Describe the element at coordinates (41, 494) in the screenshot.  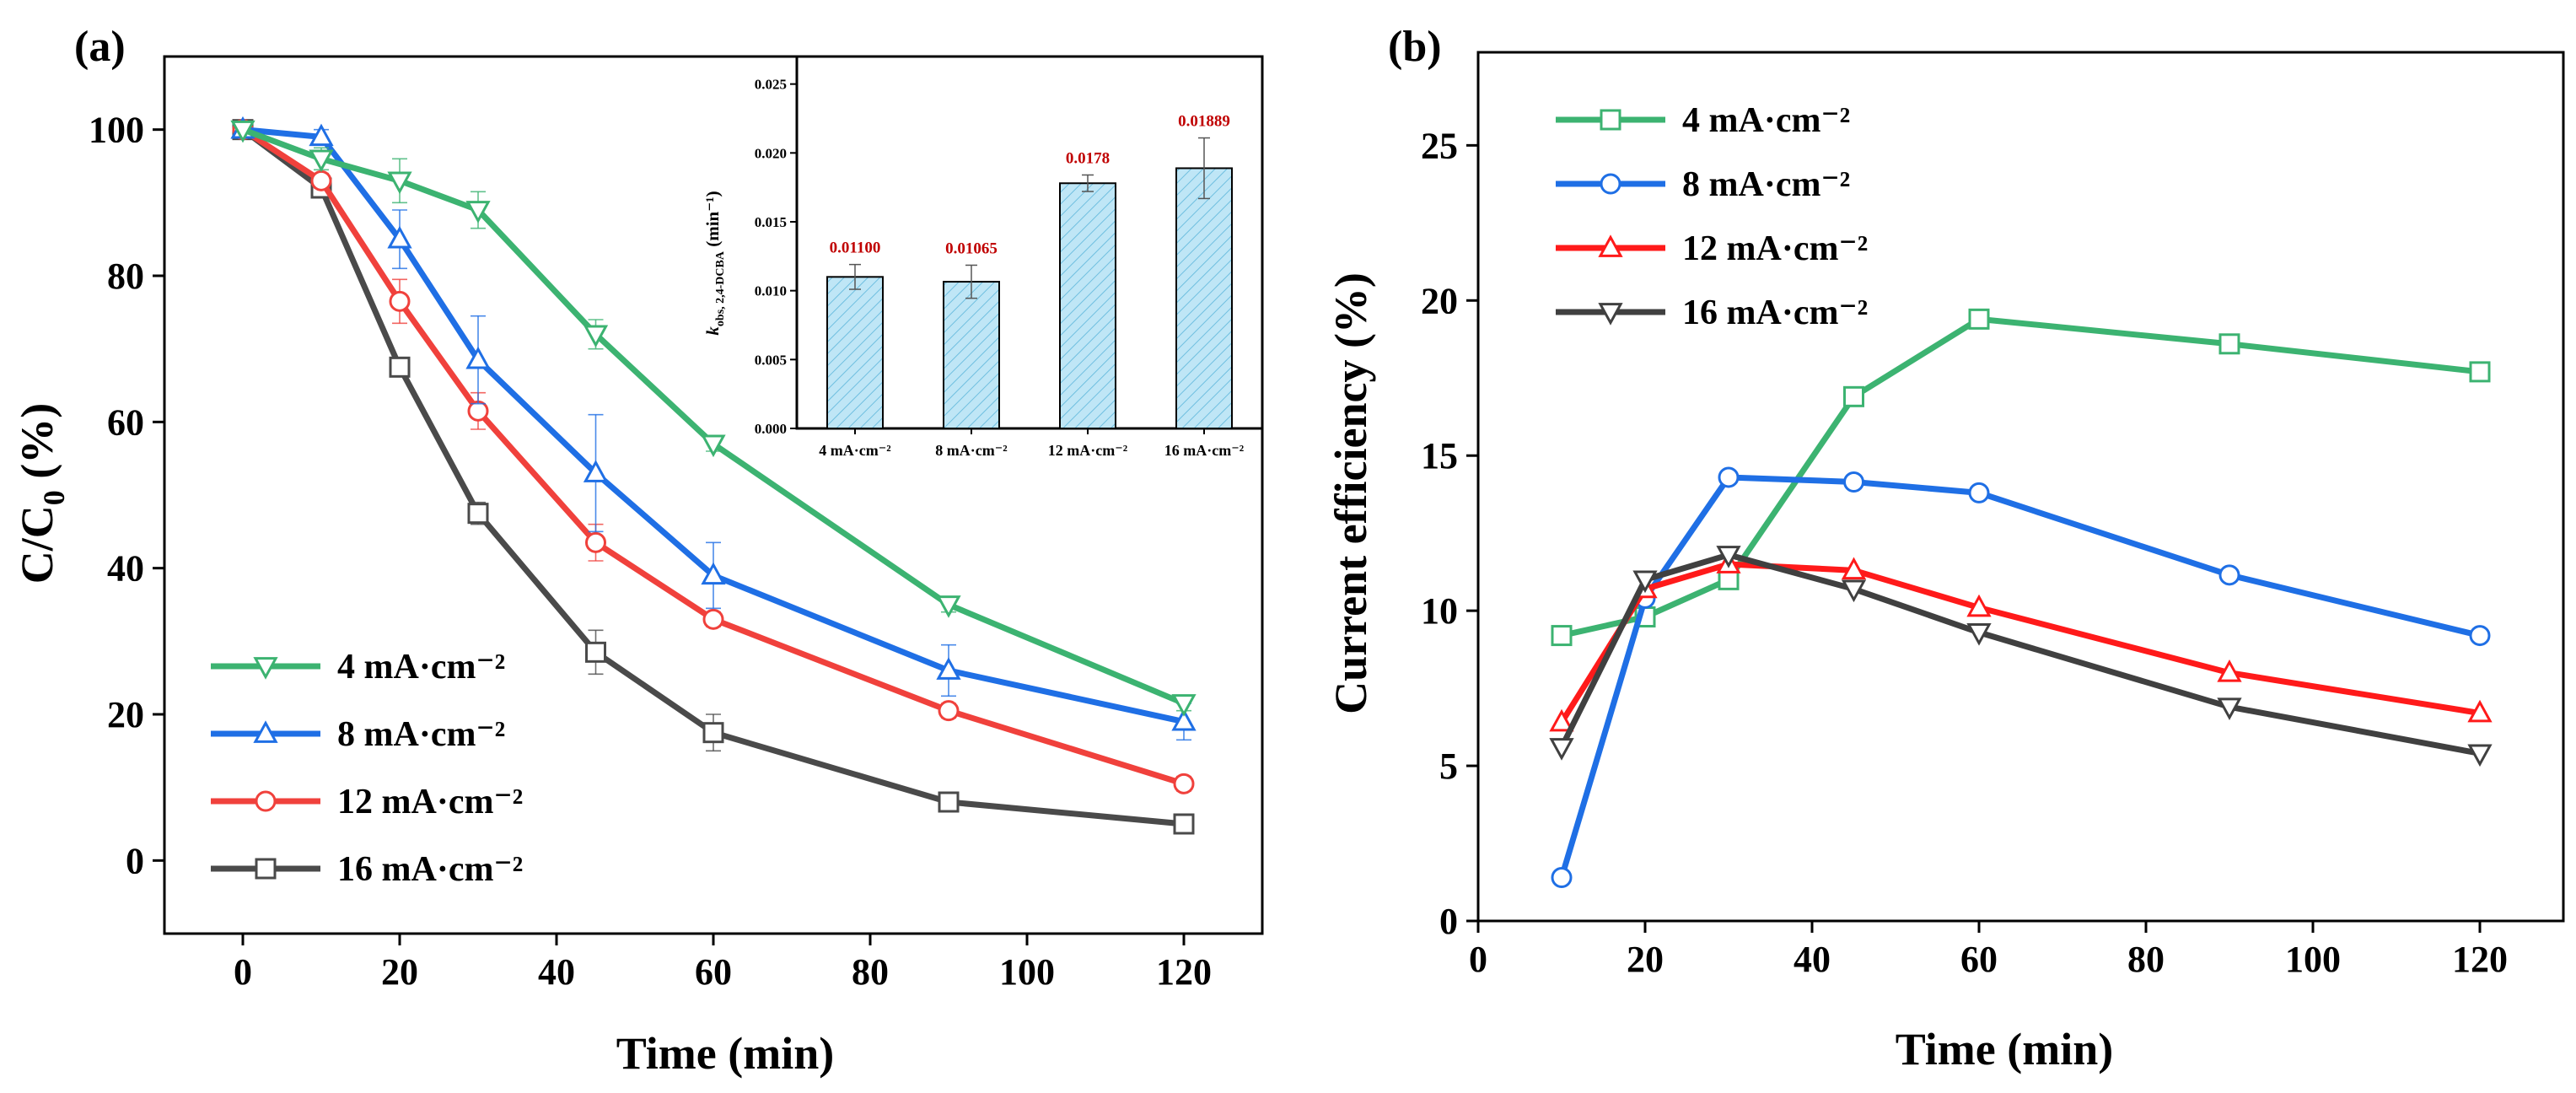
I see `panel-a-y-axis-title: C/C0 (%)` at that location.